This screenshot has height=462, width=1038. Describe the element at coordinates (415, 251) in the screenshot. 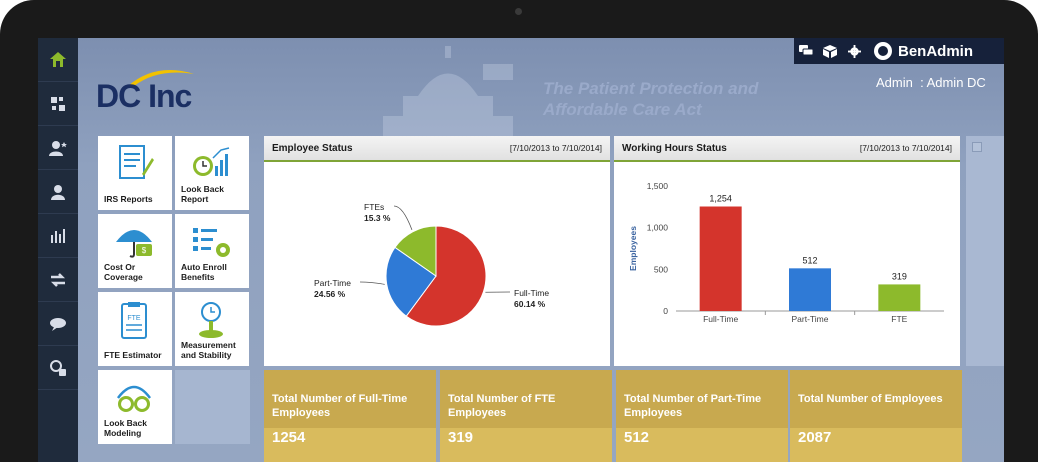

I see `pie-slice-ftes` at that location.